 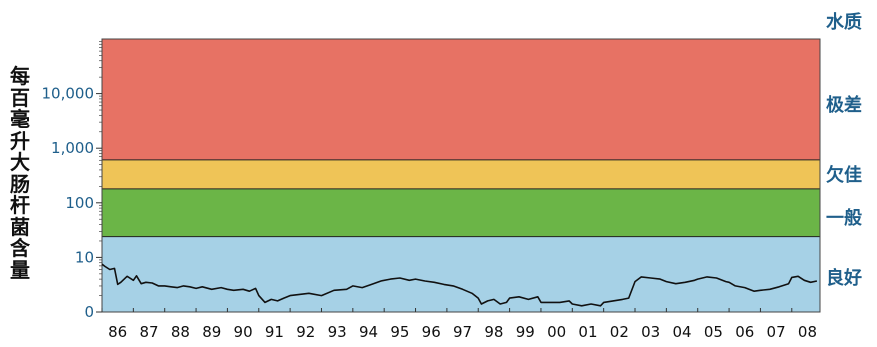 I want to click on y-axis-label-char: 百, so click(x=20, y=97).